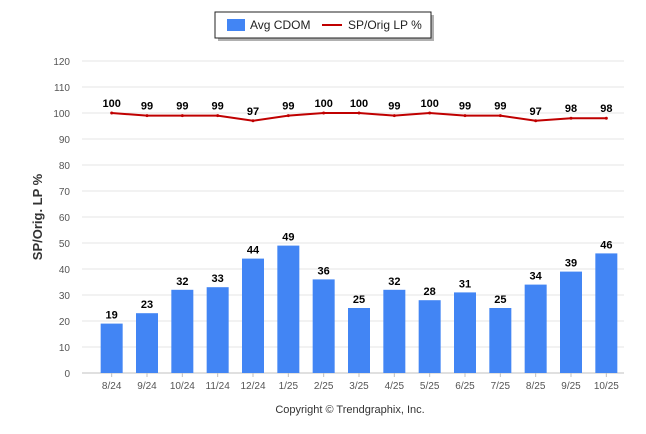  I want to click on x-tick-label: 2/25, so click(324, 386).